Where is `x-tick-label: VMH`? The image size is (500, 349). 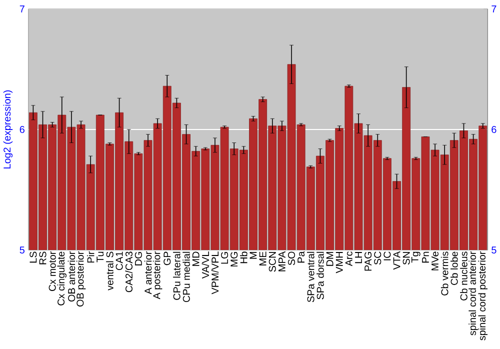 x-tick-label: VMH is located at coordinates (339, 263).